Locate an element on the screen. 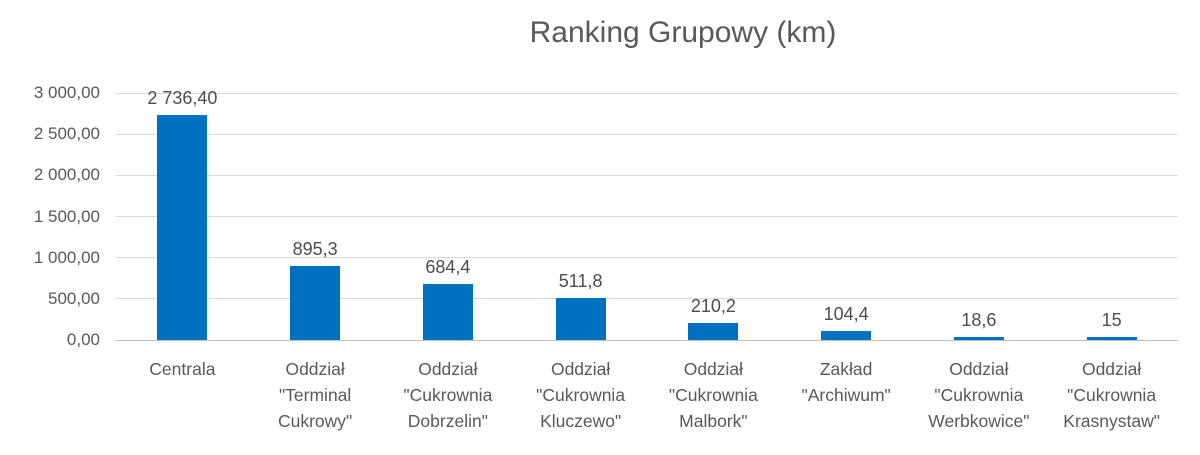  bar-value-label: 2 736,40 is located at coordinates (182, 98).